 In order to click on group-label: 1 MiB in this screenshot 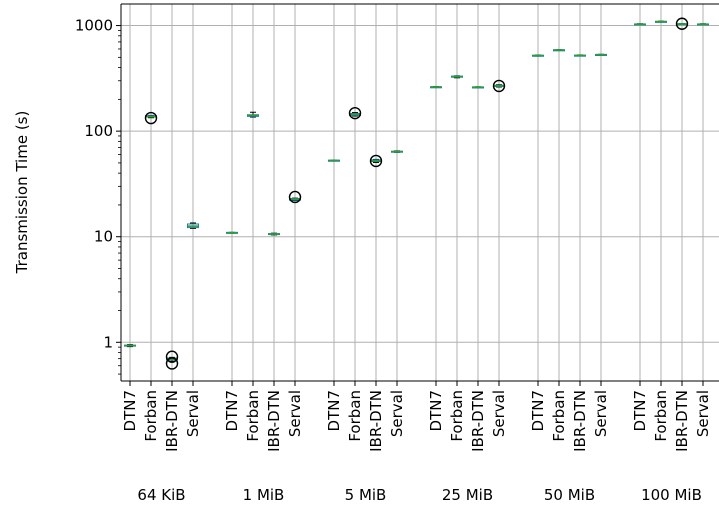, I will do `click(264, 495)`.